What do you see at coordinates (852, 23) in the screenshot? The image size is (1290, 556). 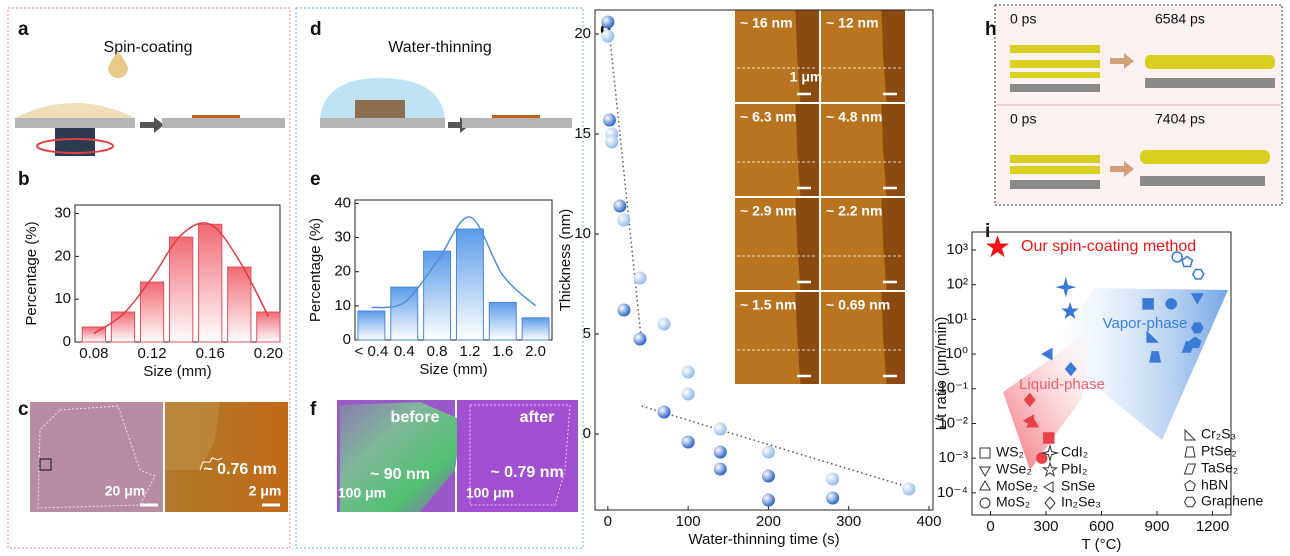 I see `thickness-label: ~ 12 nm` at bounding box center [852, 23].